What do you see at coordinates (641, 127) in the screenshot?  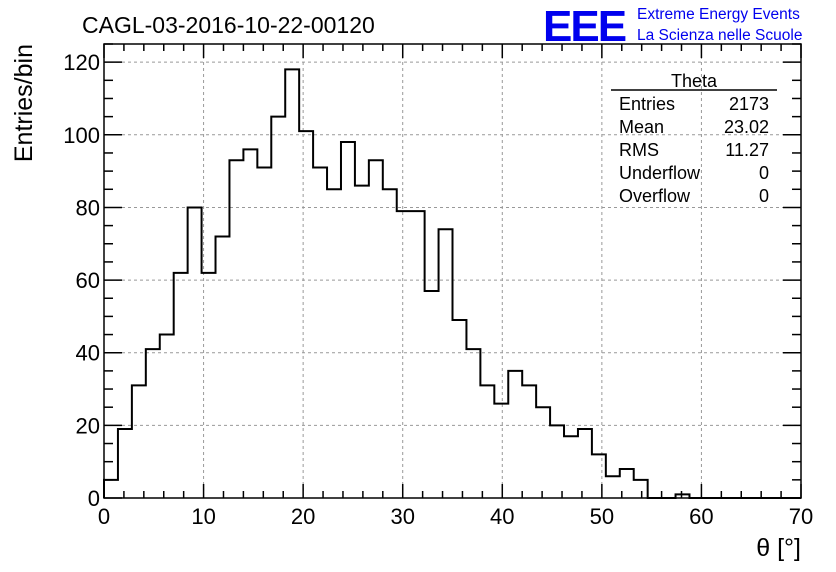 I see `stats-row-label: Mean` at bounding box center [641, 127].